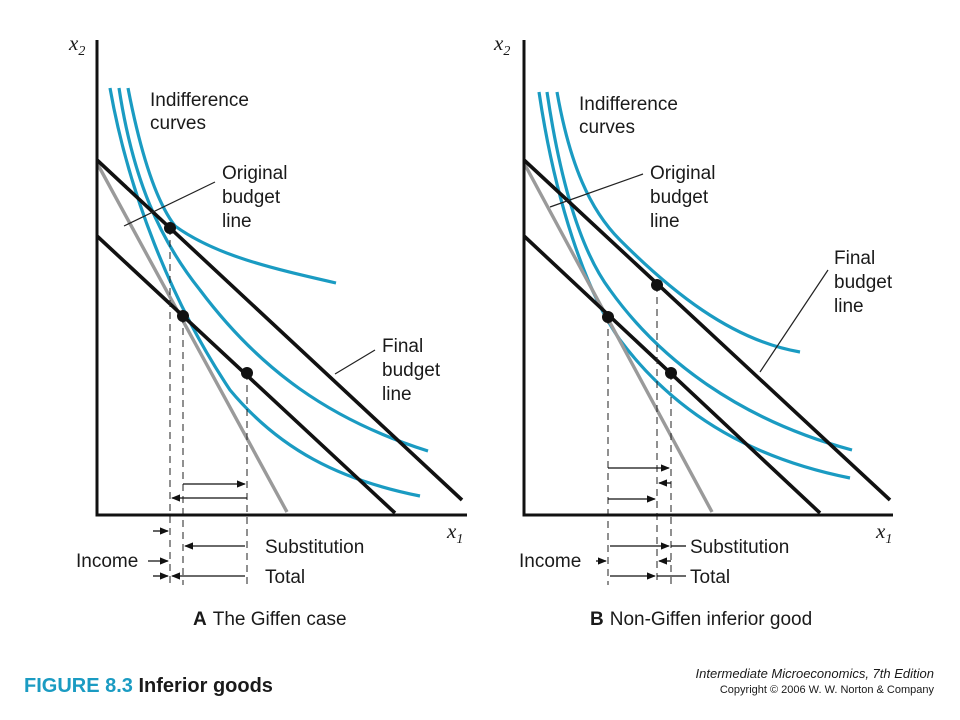 The height and width of the screenshot is (720, 960). I want to click on panel-a-indifference-label-2: curves, so click(178, 123).